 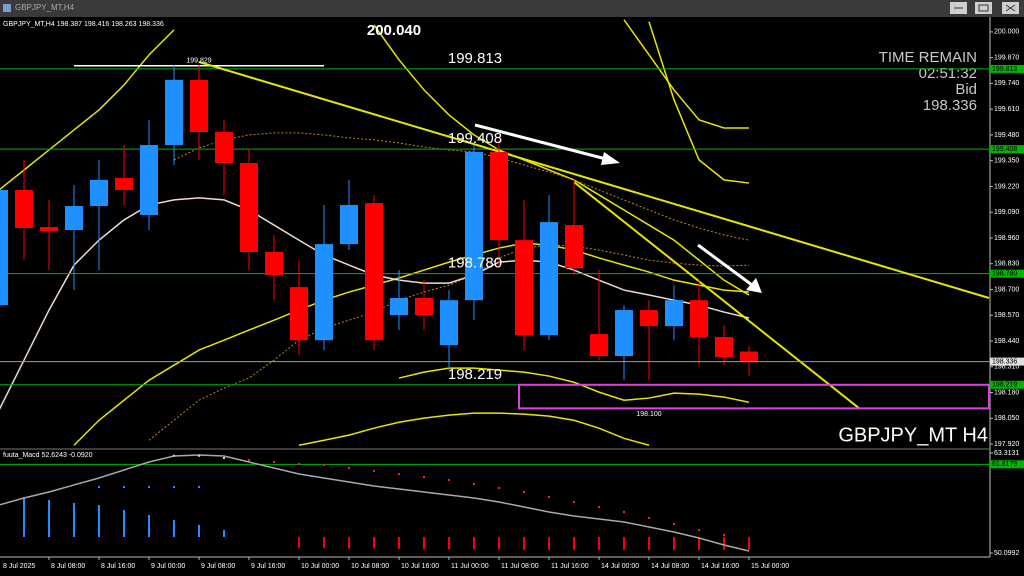 What do you see at coordinates (123, 24) in the screenshot?
I see `low-readout: 198.263` at bounding box center [123, 24].